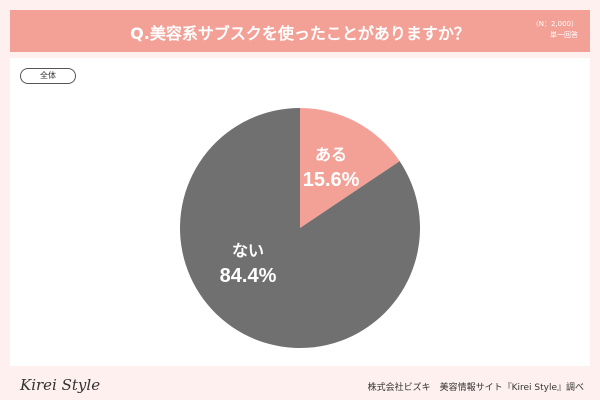  I want to click on source-credit: 株式会社ビズキ 美容情報サイト『Kirei Style』調べ, so click(475, 388).